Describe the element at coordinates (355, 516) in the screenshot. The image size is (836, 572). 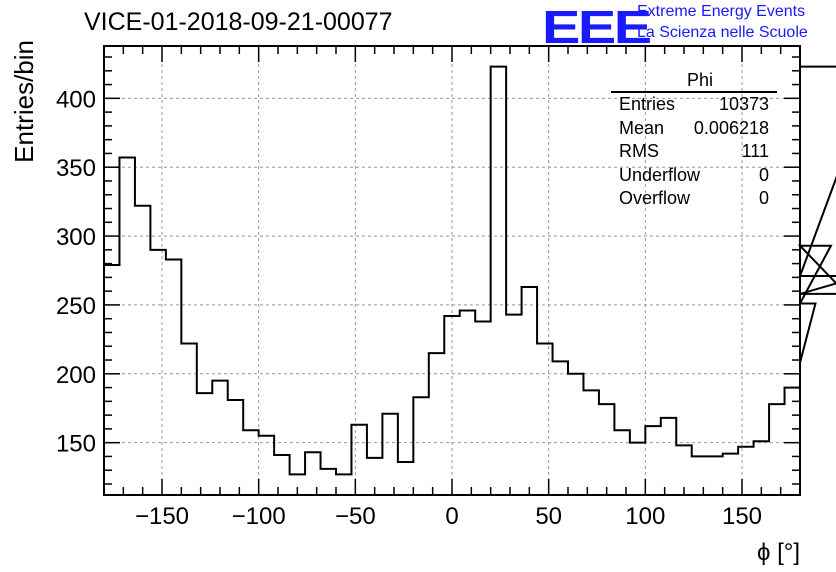
I see `x-tick-label: −50` at that location.